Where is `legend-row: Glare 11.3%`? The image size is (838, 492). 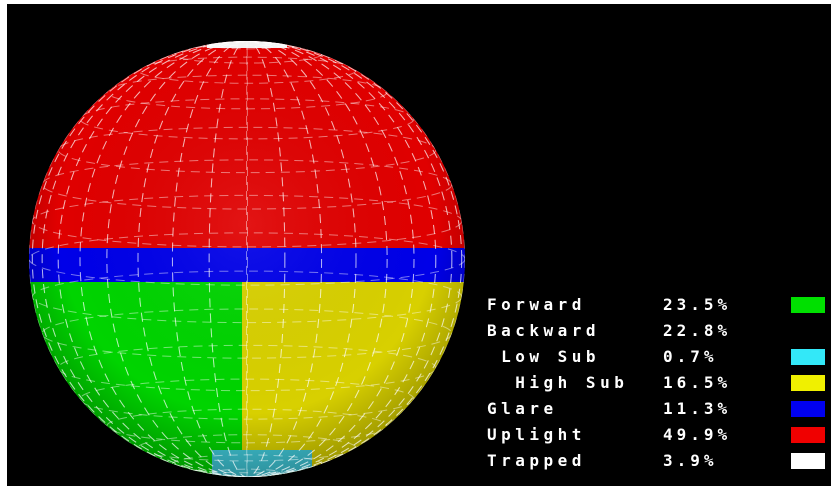
legend-row: Glare 11.3% is located at coordinates (657, 409).